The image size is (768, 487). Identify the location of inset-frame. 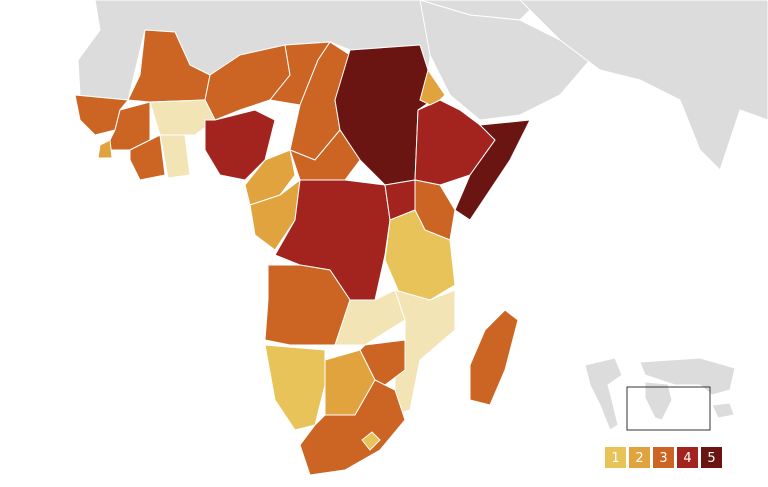
(668, 408).